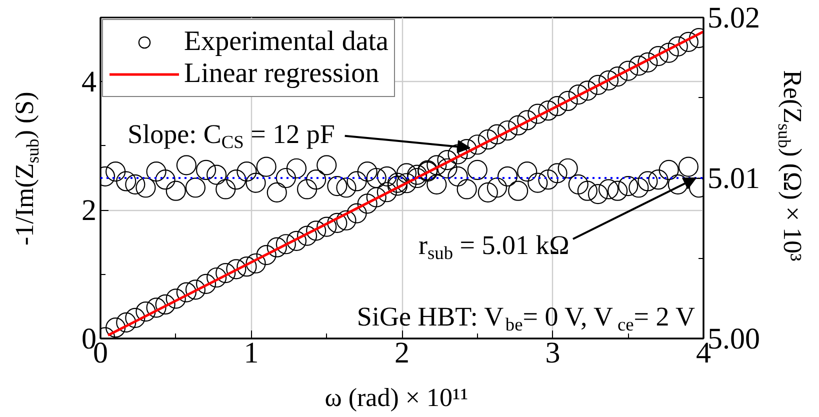 This screenshot has height=417, width=819. I want to click on x-tick-label: 3, so click(552, 353).